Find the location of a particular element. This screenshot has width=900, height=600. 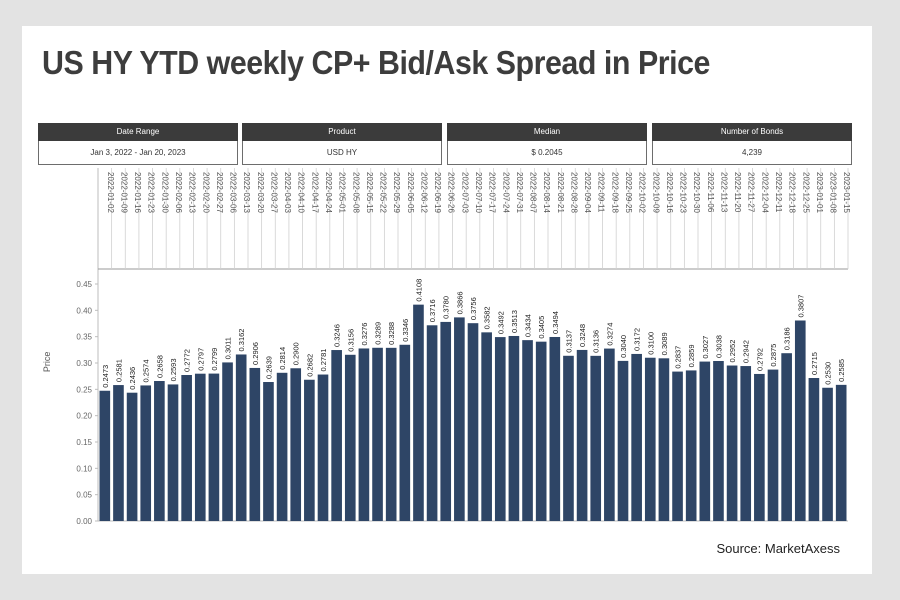

filter-bonds-value: 4,239 is located at coordinates (752, 153).